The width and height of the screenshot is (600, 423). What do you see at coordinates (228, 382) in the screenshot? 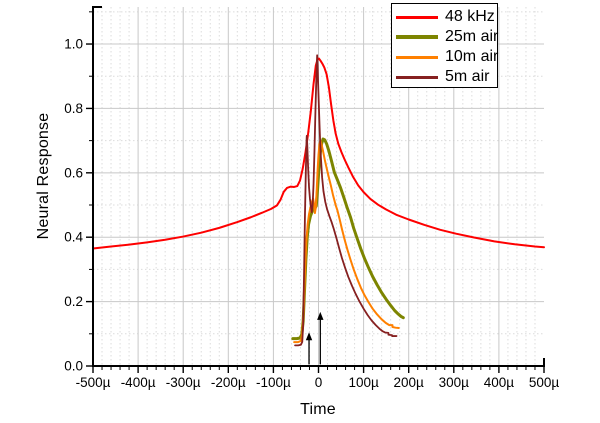
I see `svg-text: -200µ` at bounding box center [228, 382].